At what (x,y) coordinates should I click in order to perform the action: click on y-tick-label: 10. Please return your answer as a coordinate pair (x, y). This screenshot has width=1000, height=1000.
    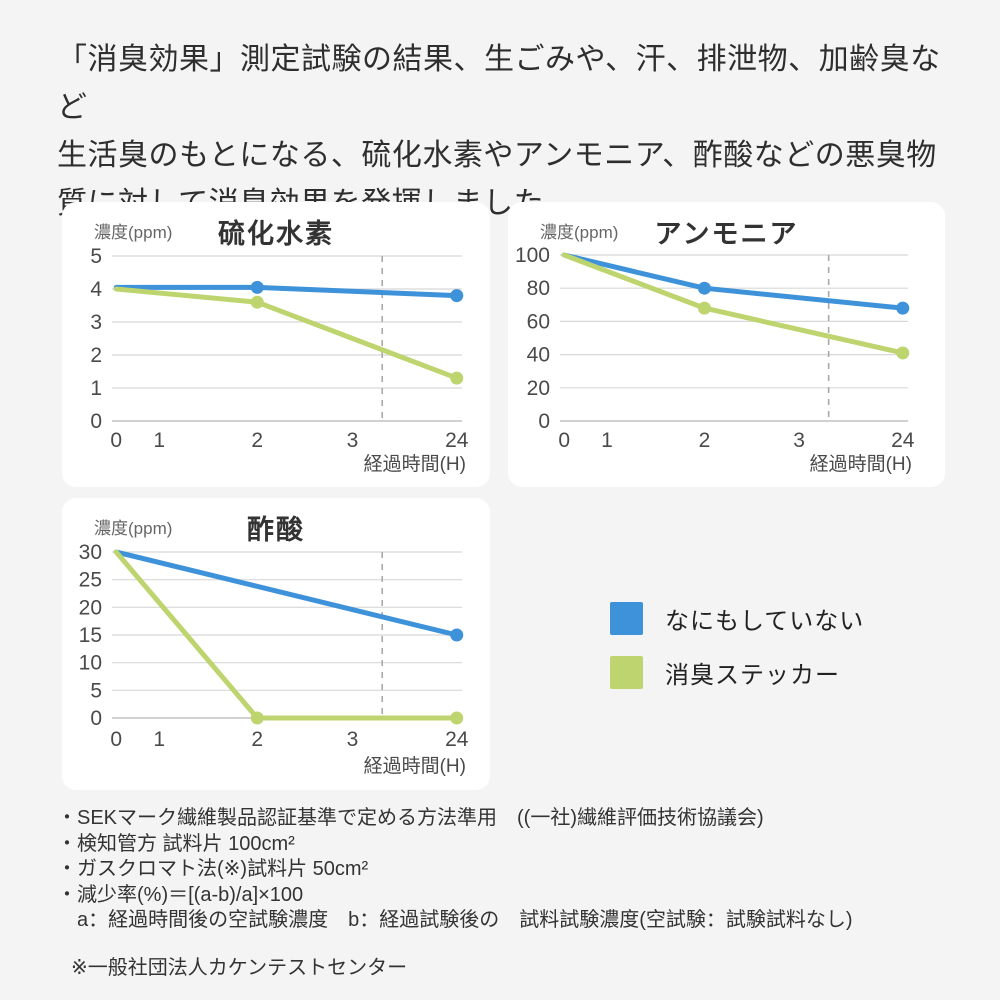
    Looking at the image, I should click on (90, 663).